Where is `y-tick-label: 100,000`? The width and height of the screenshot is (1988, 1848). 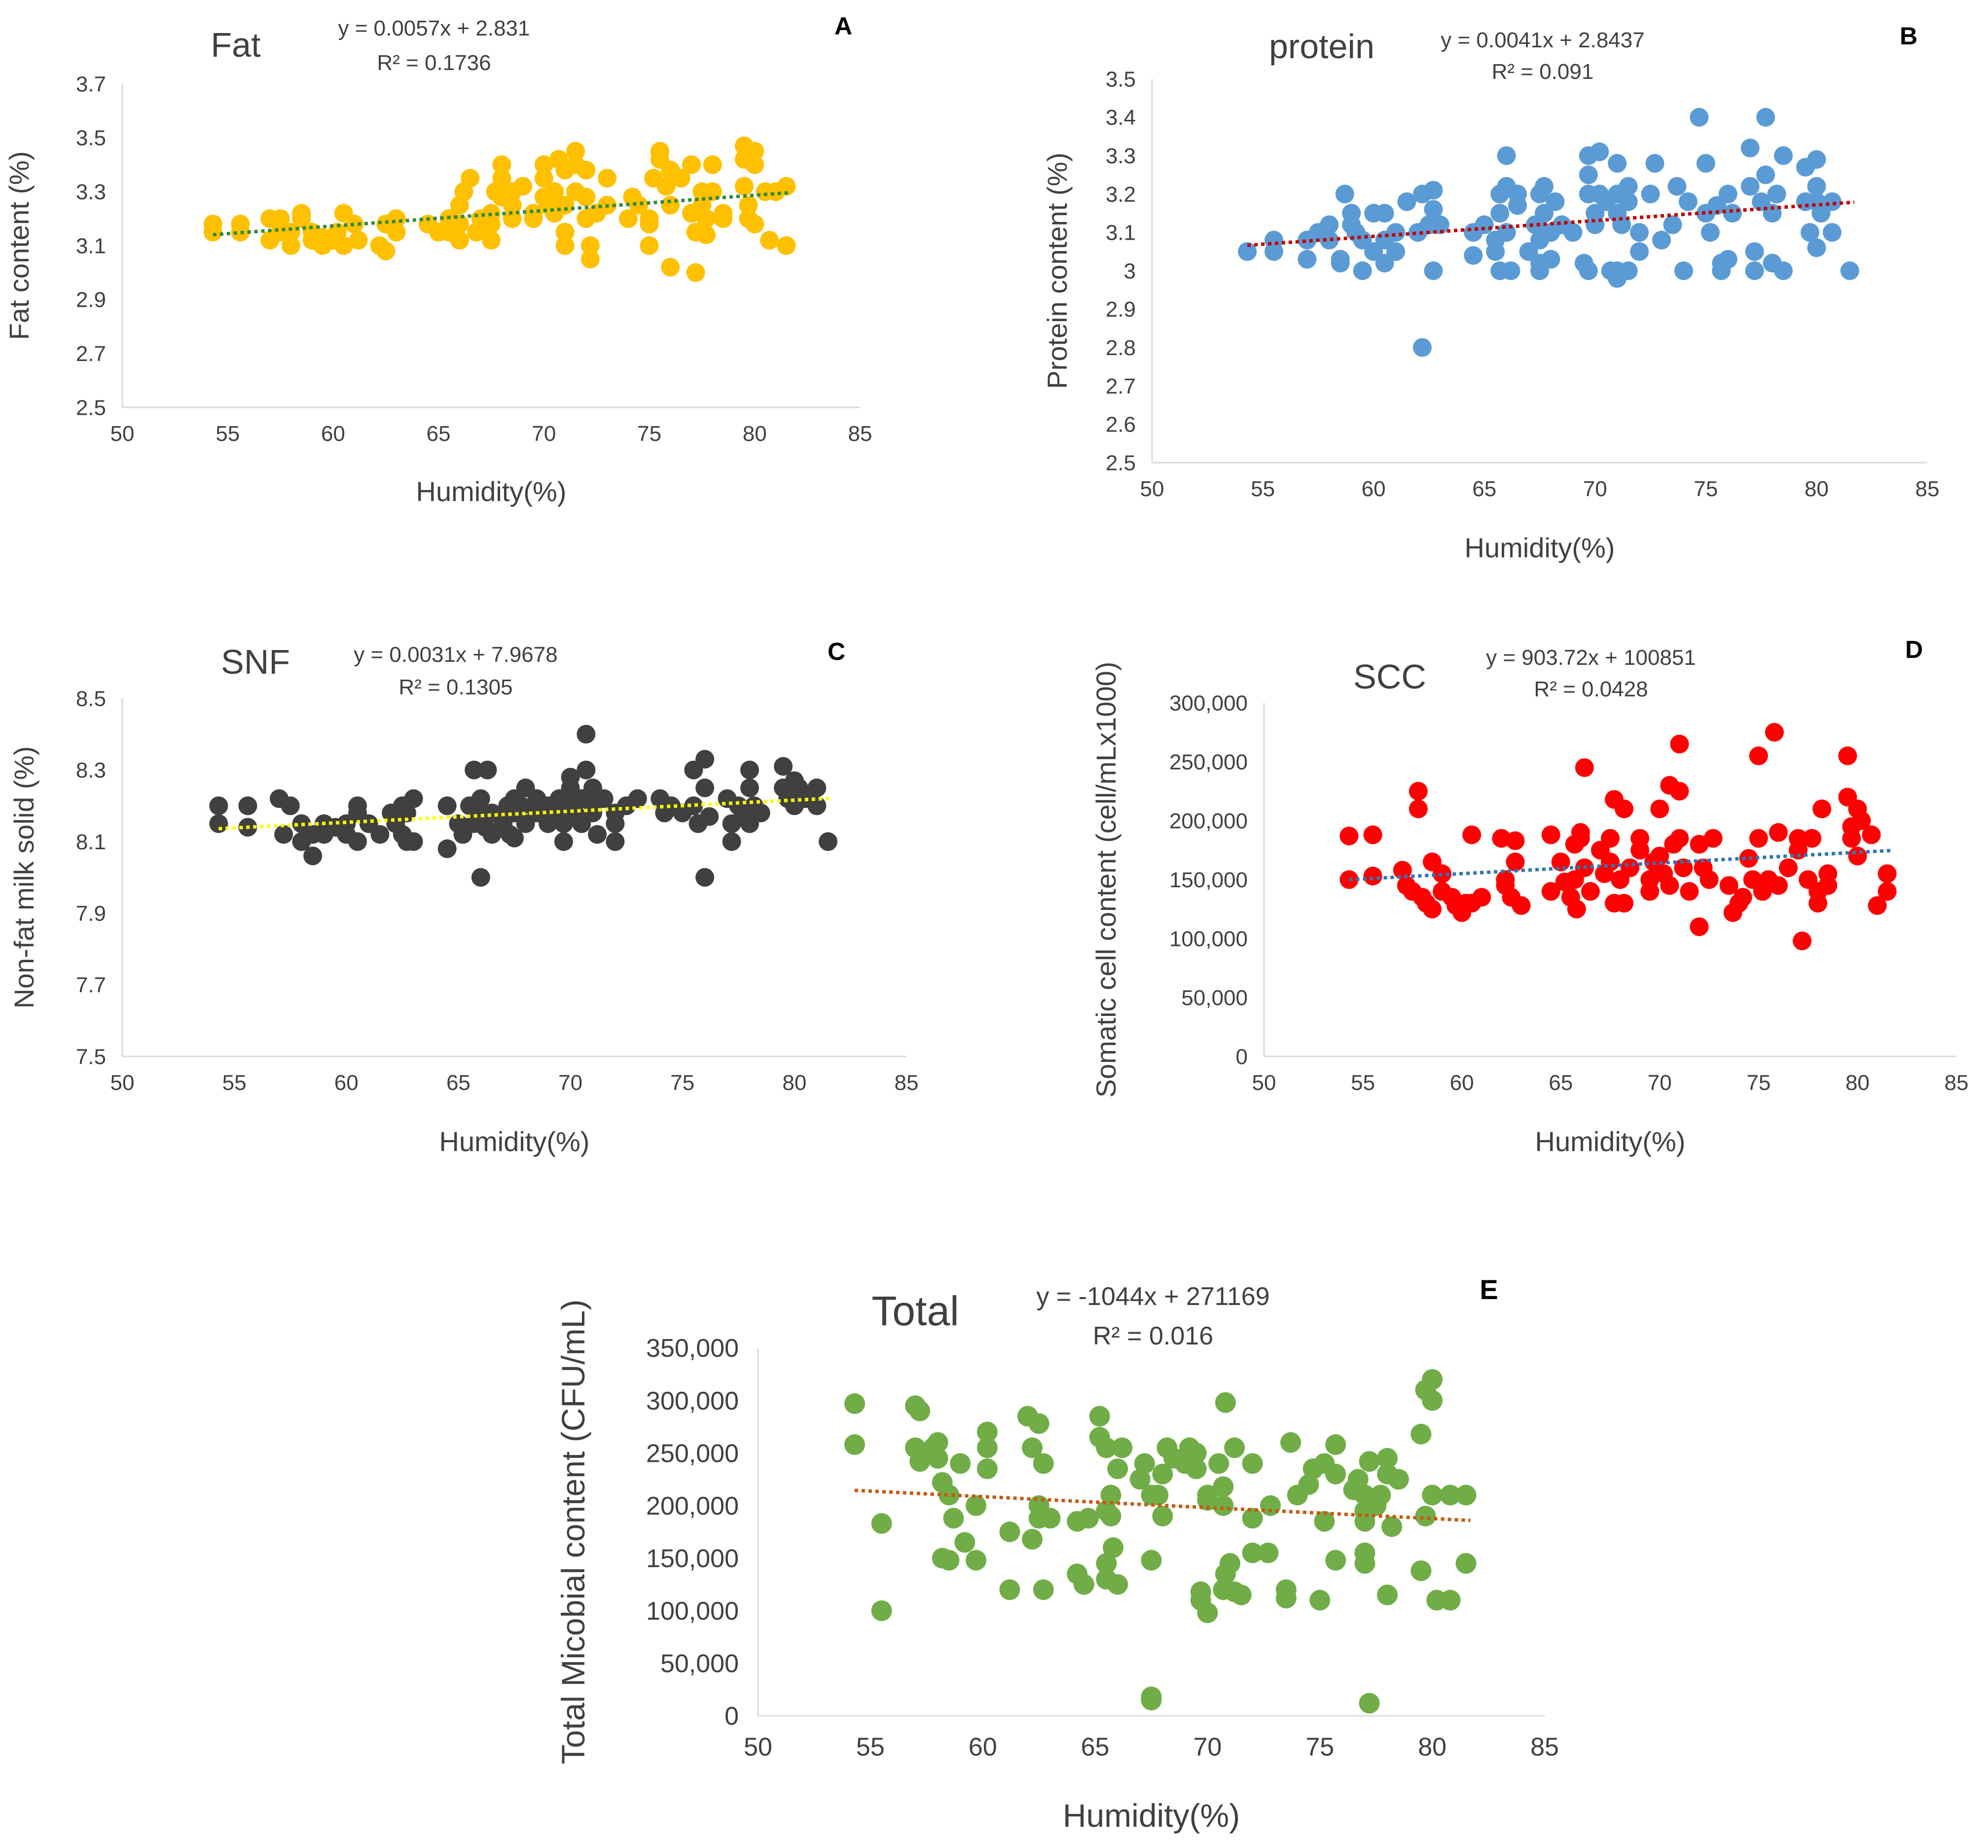
y-tick-label: 100,000 is located at coordinates (692, 1611).